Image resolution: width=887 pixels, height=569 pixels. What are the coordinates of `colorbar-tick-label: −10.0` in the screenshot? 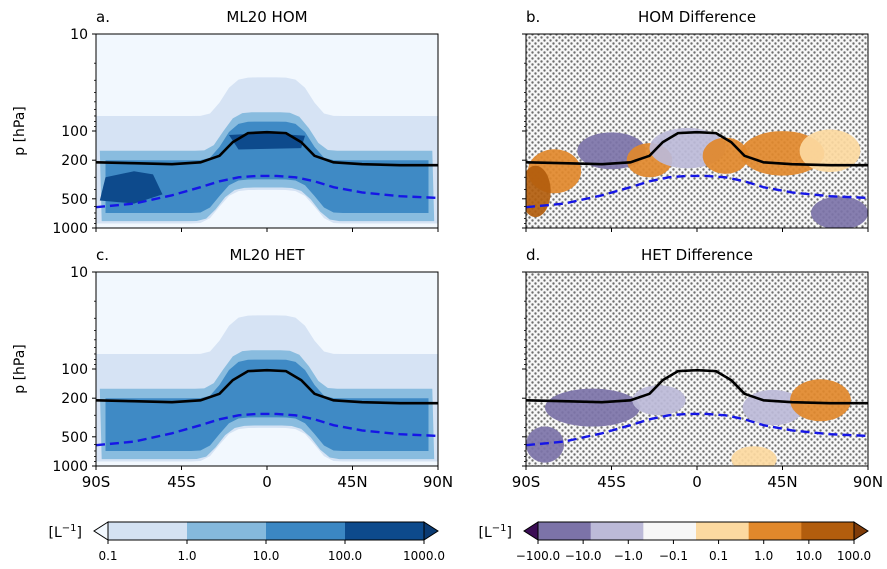 It's located at (583, 556).